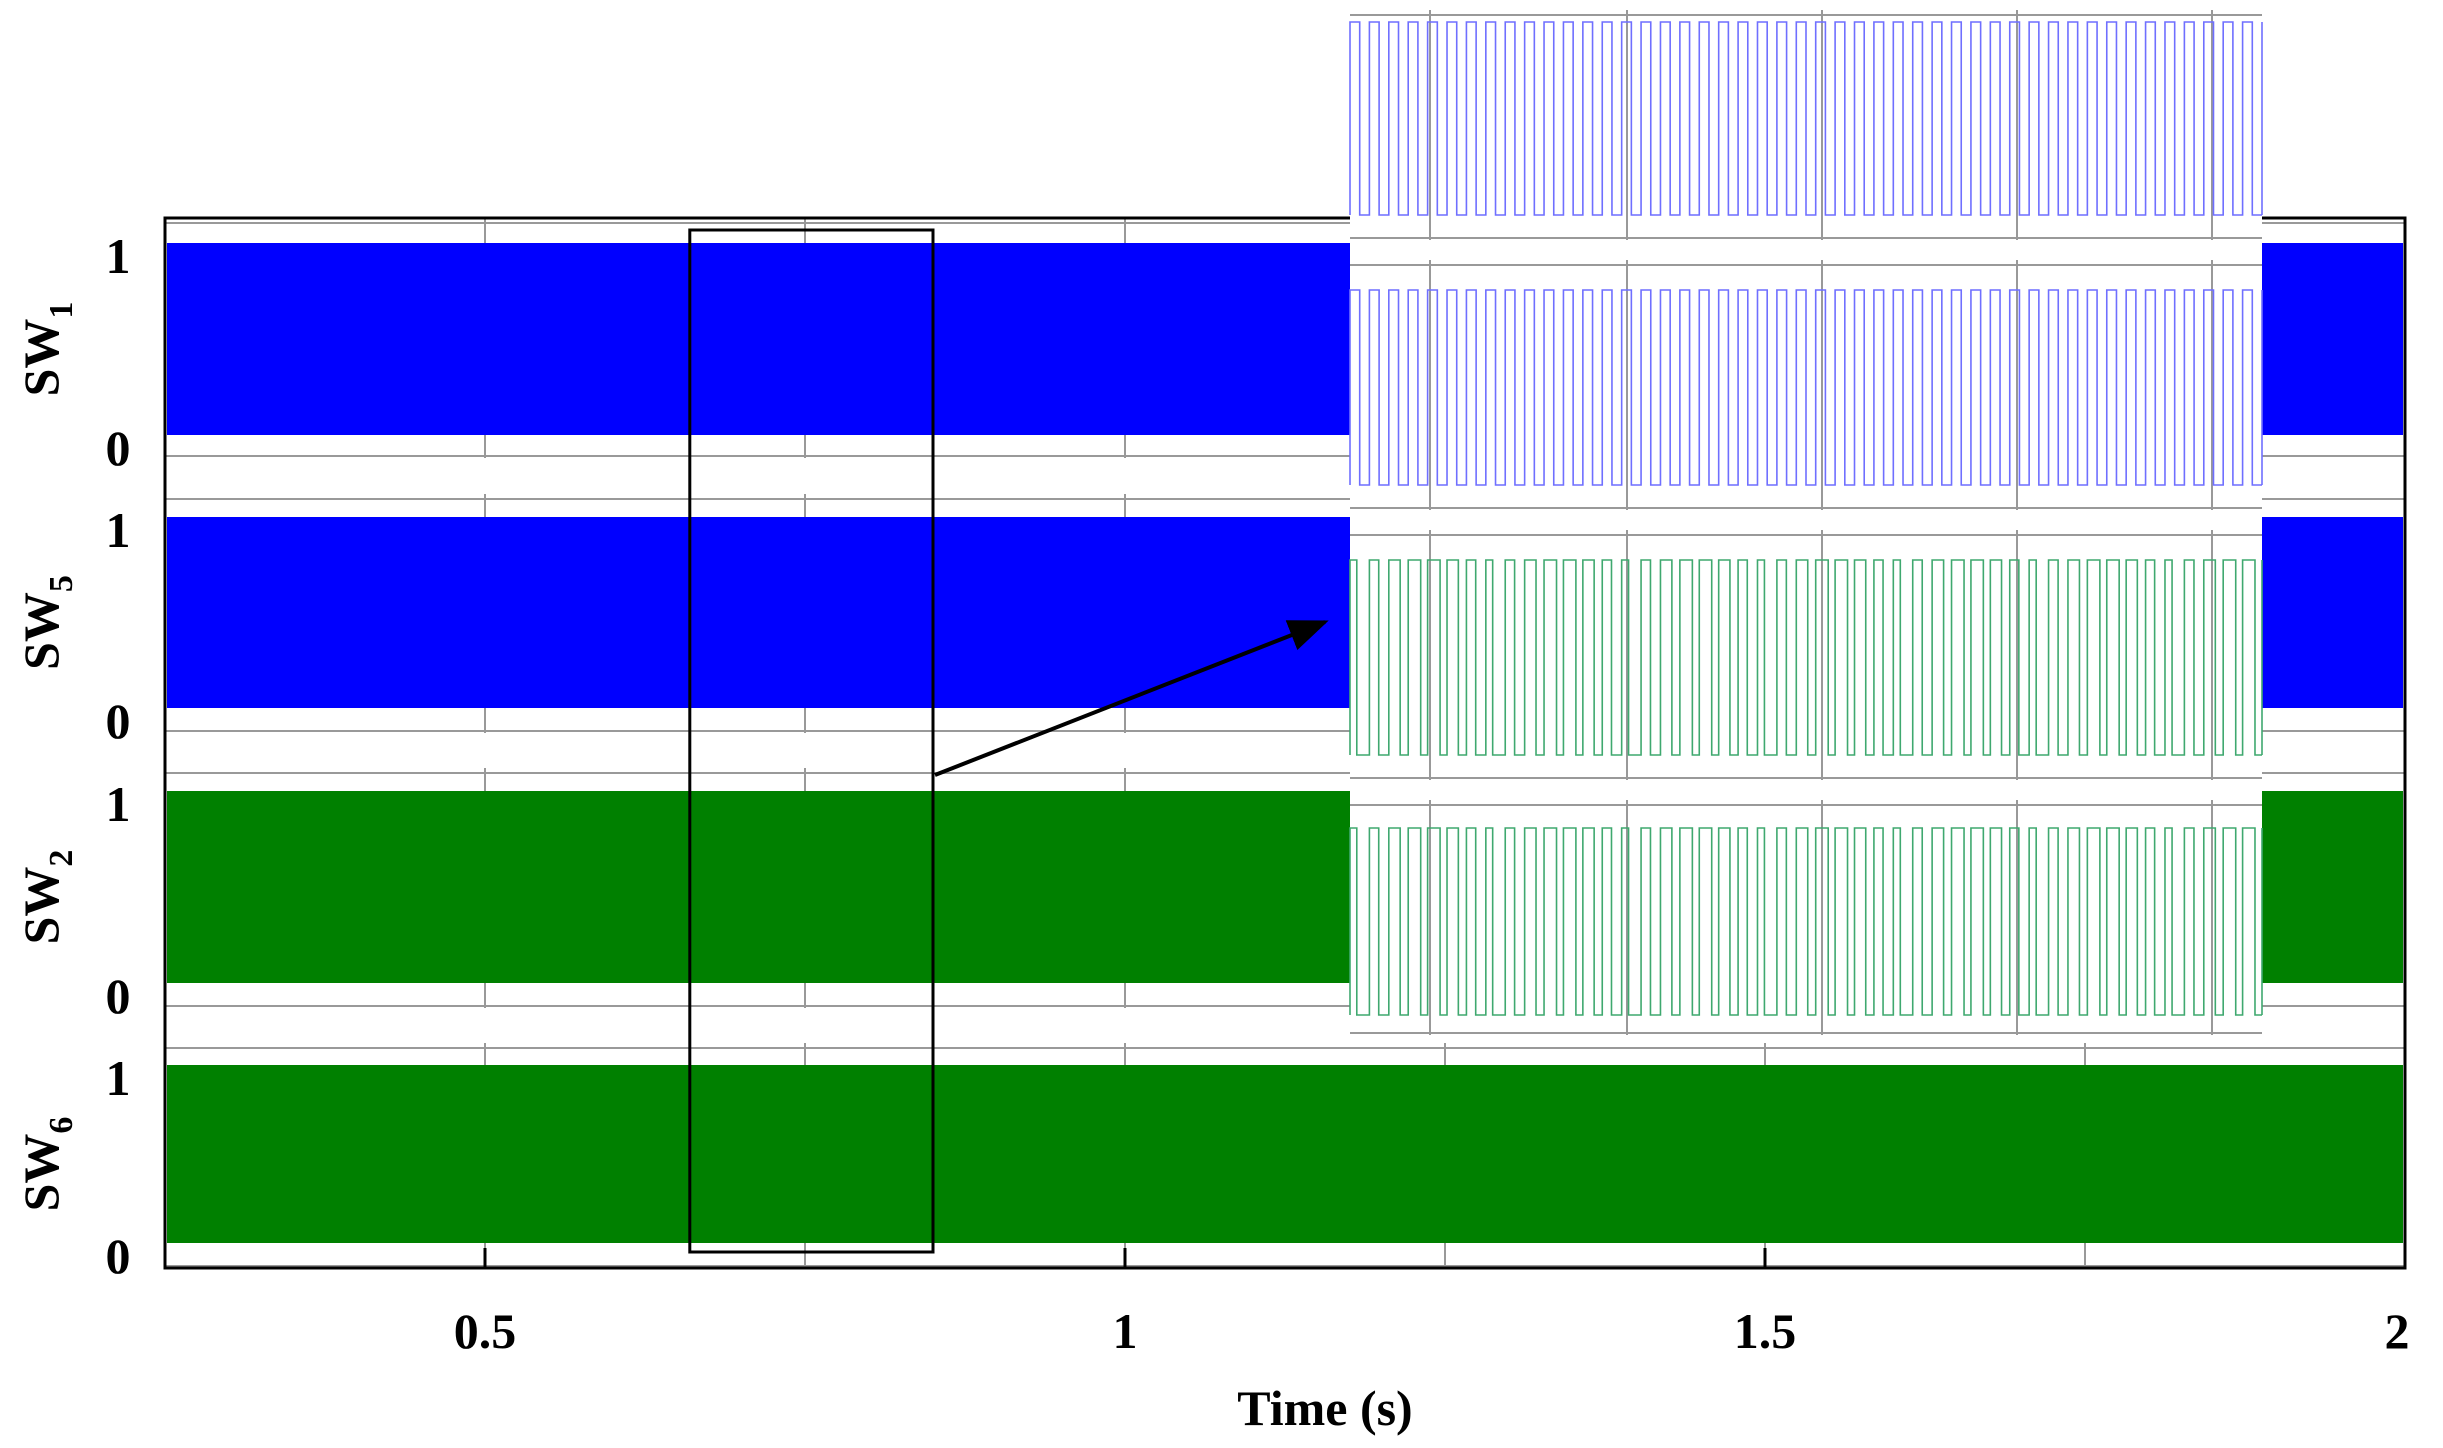 The height and width of the screenshot is (1448, 2443). I want to click on x-axis-title: Time (s), so click(1324, 1408).